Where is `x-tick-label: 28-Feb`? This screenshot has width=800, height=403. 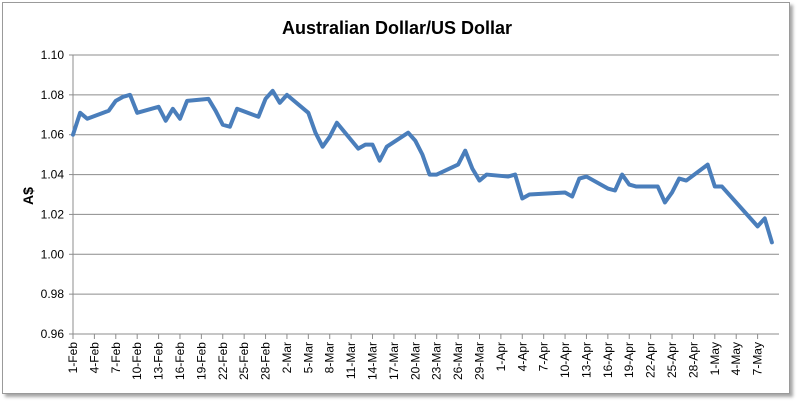 x-tick-label: 28-Feb is located at coordinates (266, 361).